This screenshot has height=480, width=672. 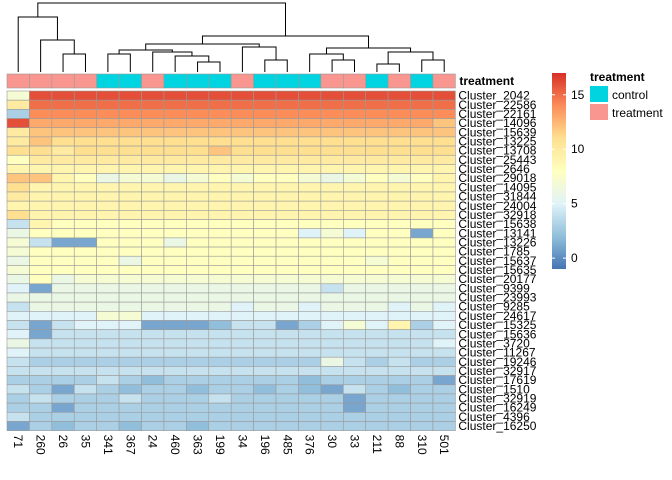 What do you see at coordinates (599, 94) in the screenshot?
I see `legend-swatch-control` at bounding box center [599, 94].